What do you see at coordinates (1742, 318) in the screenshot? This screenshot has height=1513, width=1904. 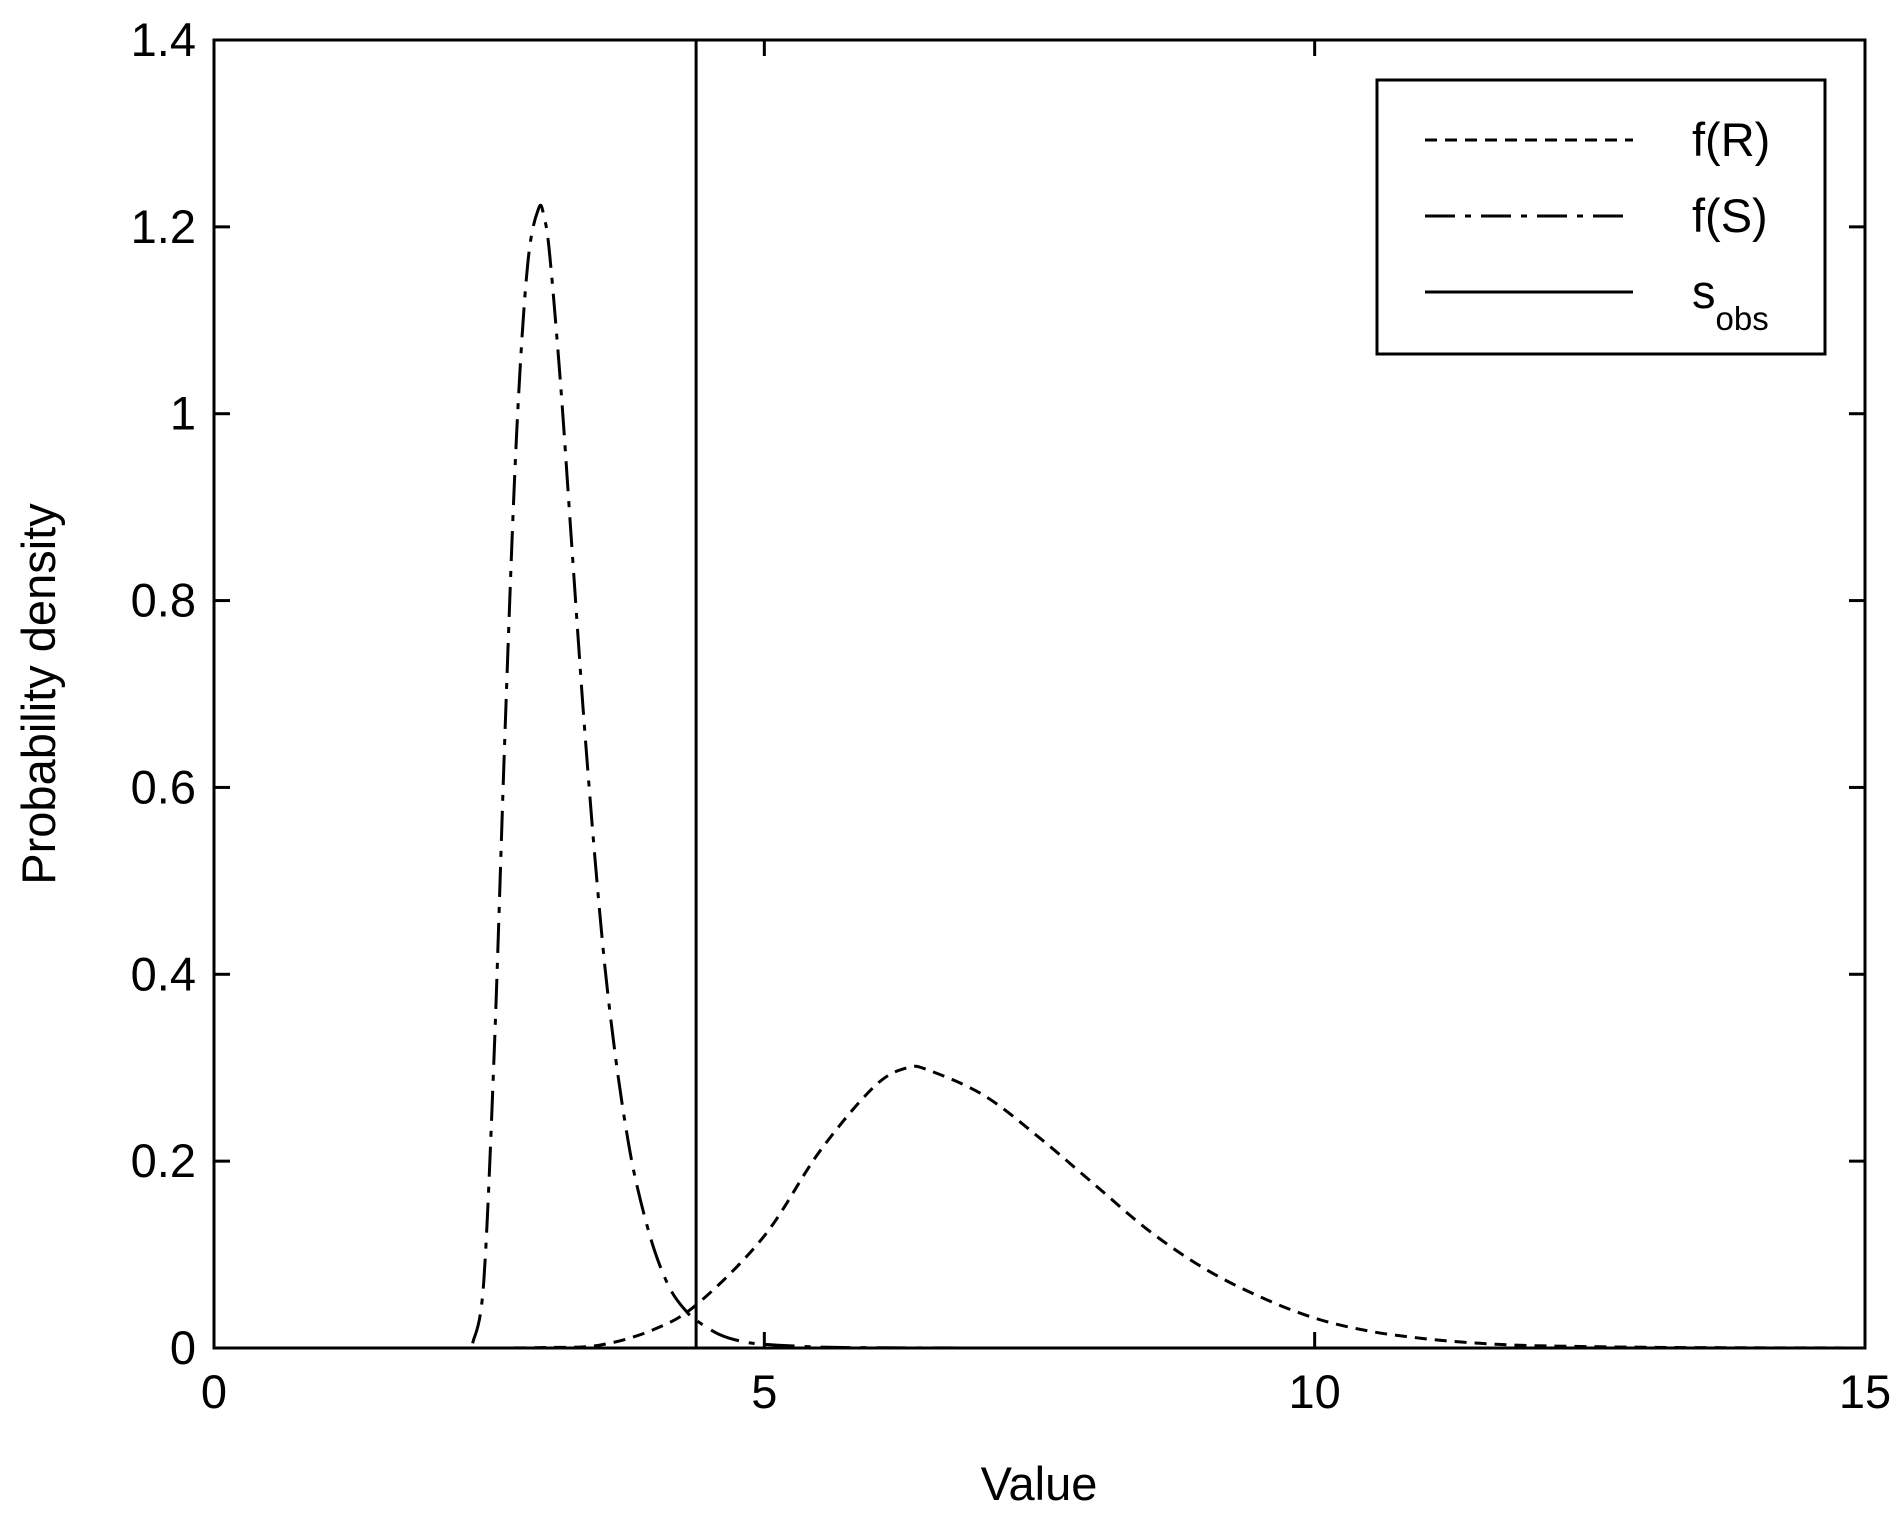 I see `legend-label-subscript: obs` at bounding box center [1742, 318].